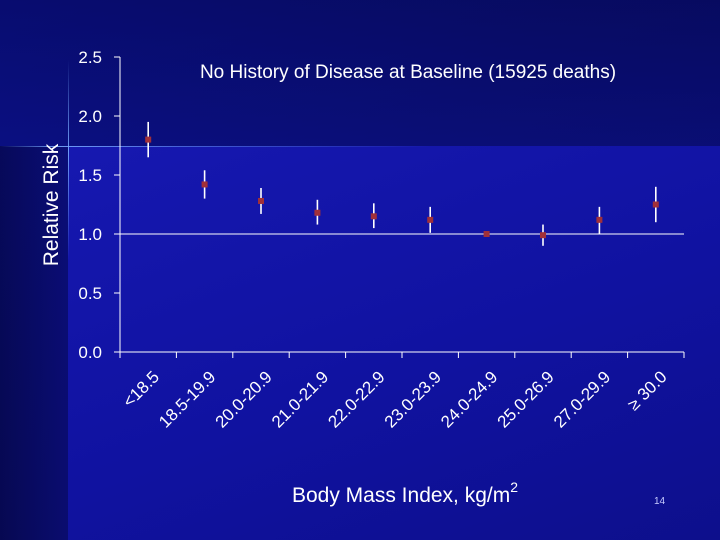 Image resolution: width=720 pixels, height=540 pixels. What do you see at coordinates (34, 343) in the screenshot?
I see `left-band` at bounding box center [34, 343].